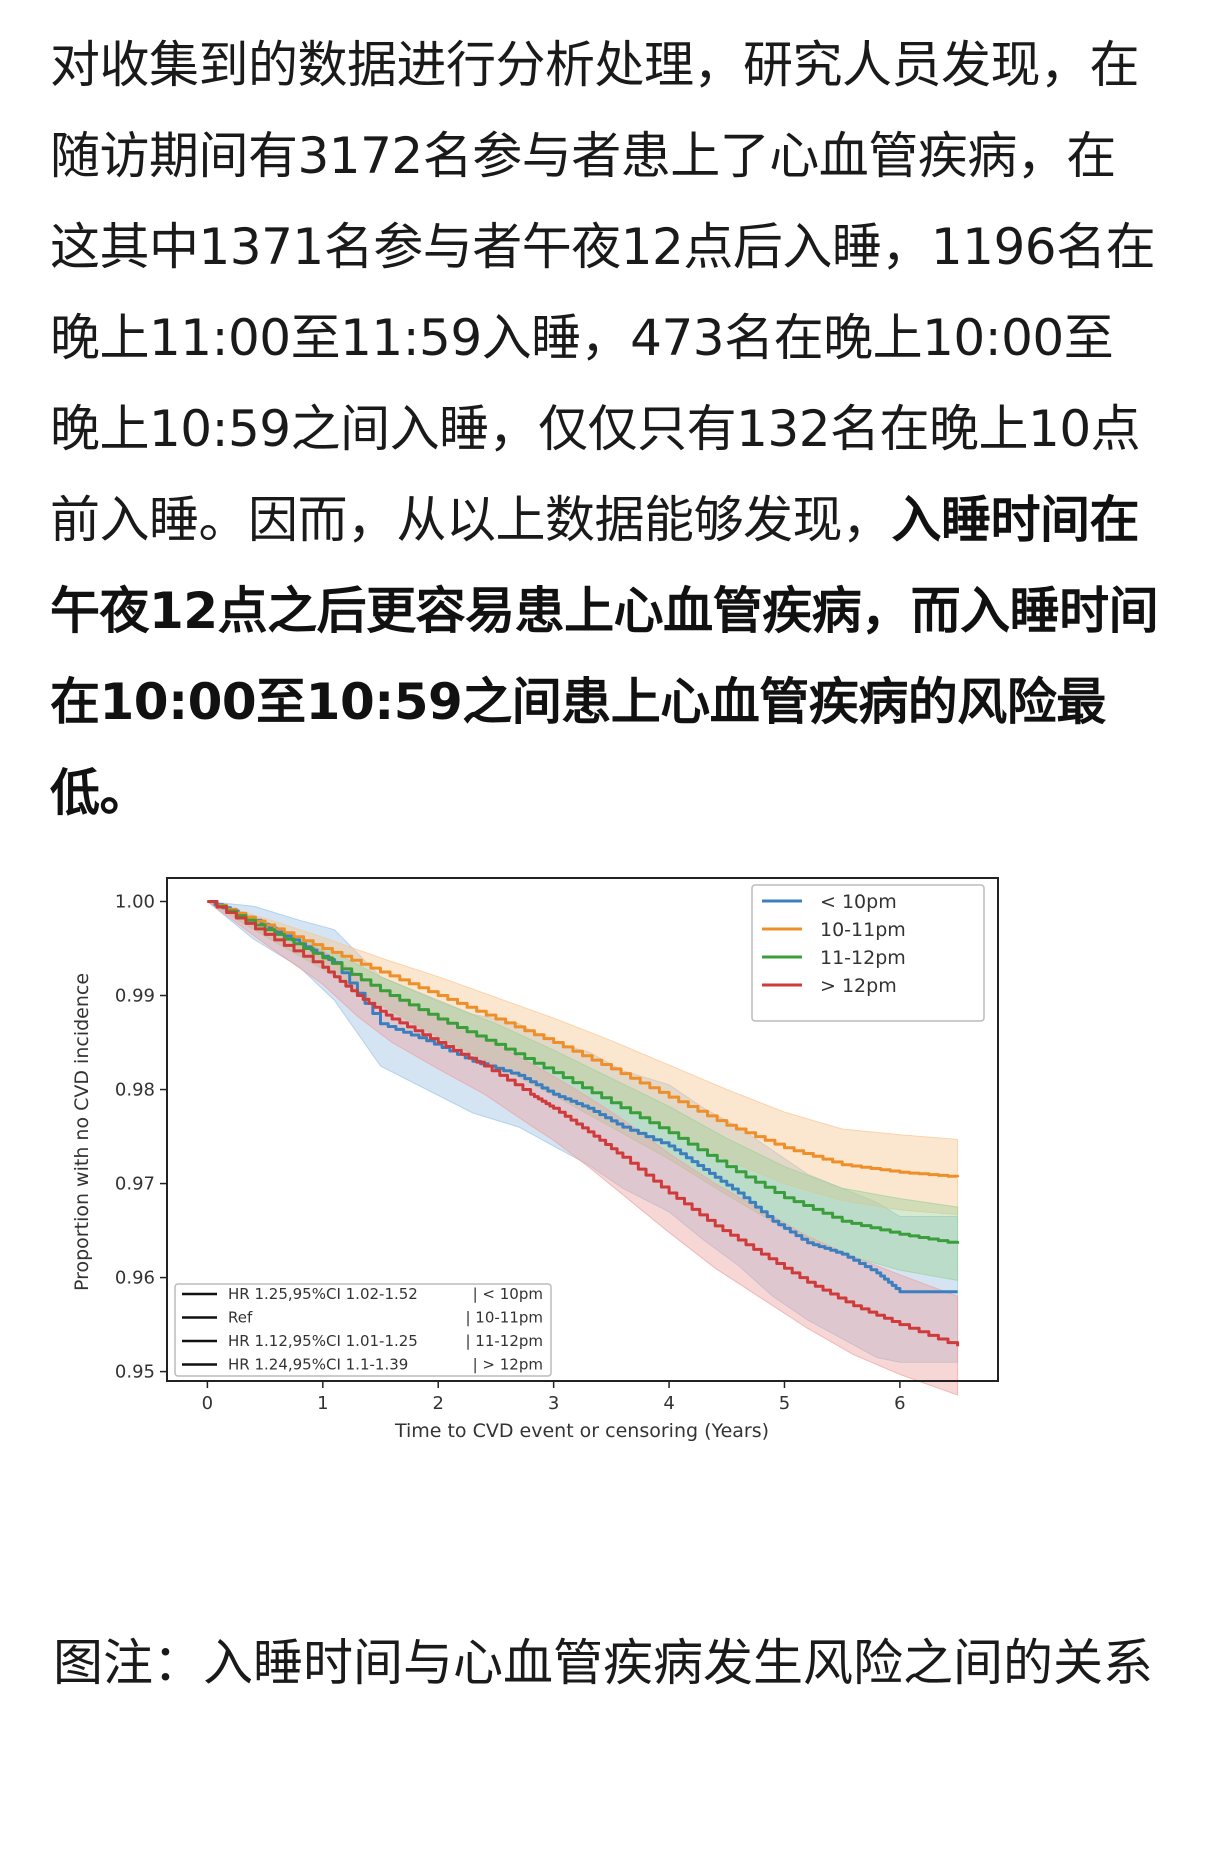  Describe the element at coordinates (603, 1663) in the screenshot. I see `figure-caption: 图注：入睡时间与心血管疾病发生风险之间的关系` at that location.